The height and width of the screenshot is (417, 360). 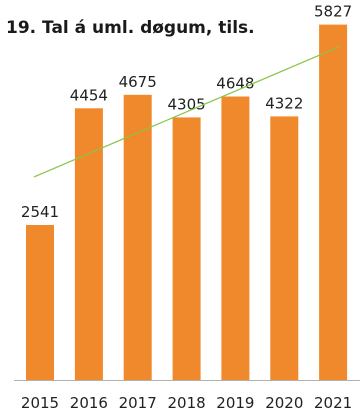 What do you see at coordinates (40, 302) in the screenshot?
I see `bar-2015` at bounding box center [40, 302].